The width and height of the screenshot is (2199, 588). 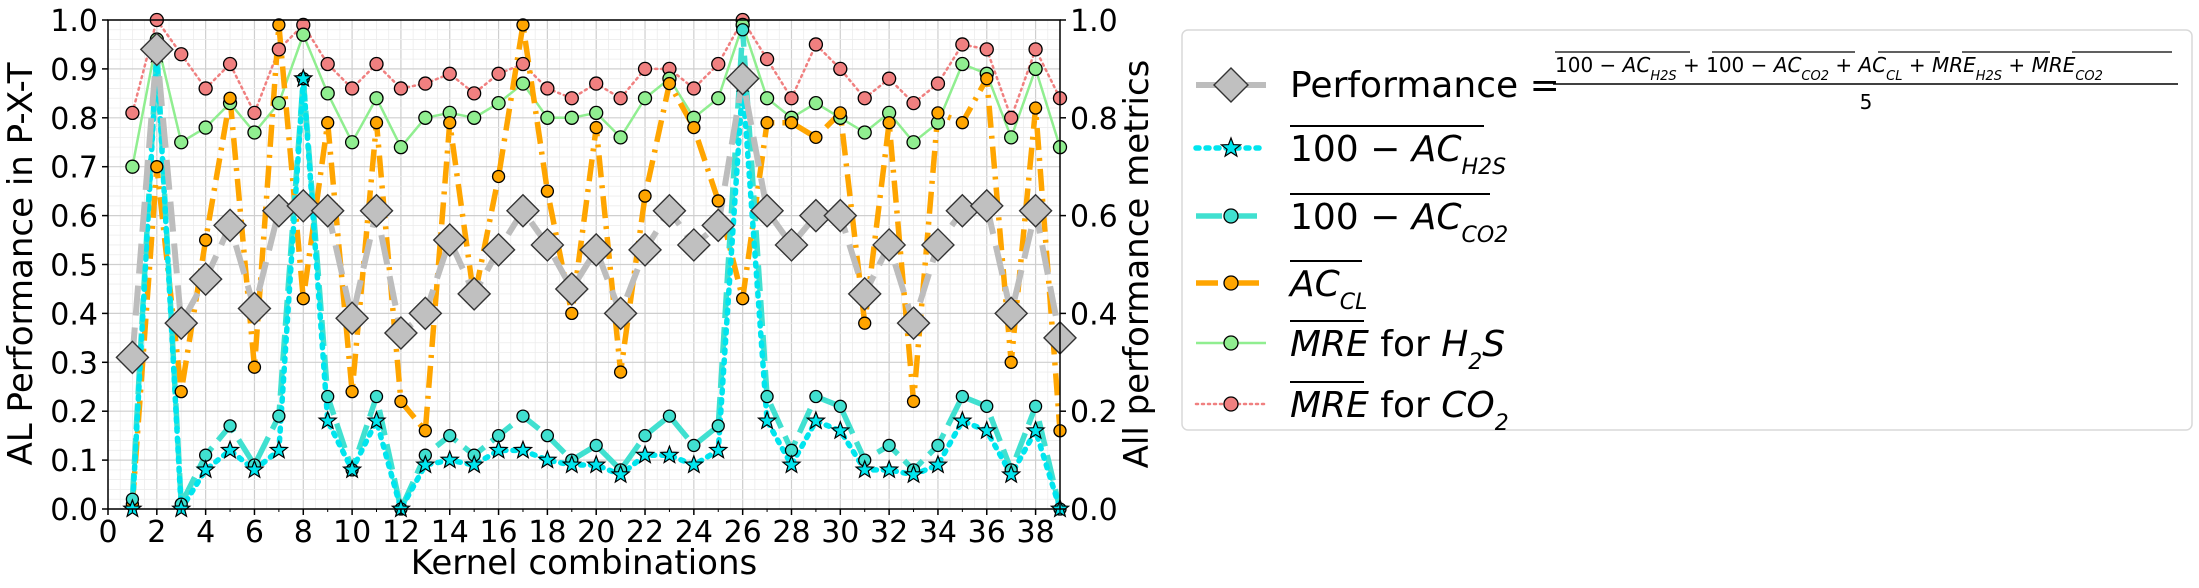 I want to click on x-tick-label: 30, so click(x=840, y=532).